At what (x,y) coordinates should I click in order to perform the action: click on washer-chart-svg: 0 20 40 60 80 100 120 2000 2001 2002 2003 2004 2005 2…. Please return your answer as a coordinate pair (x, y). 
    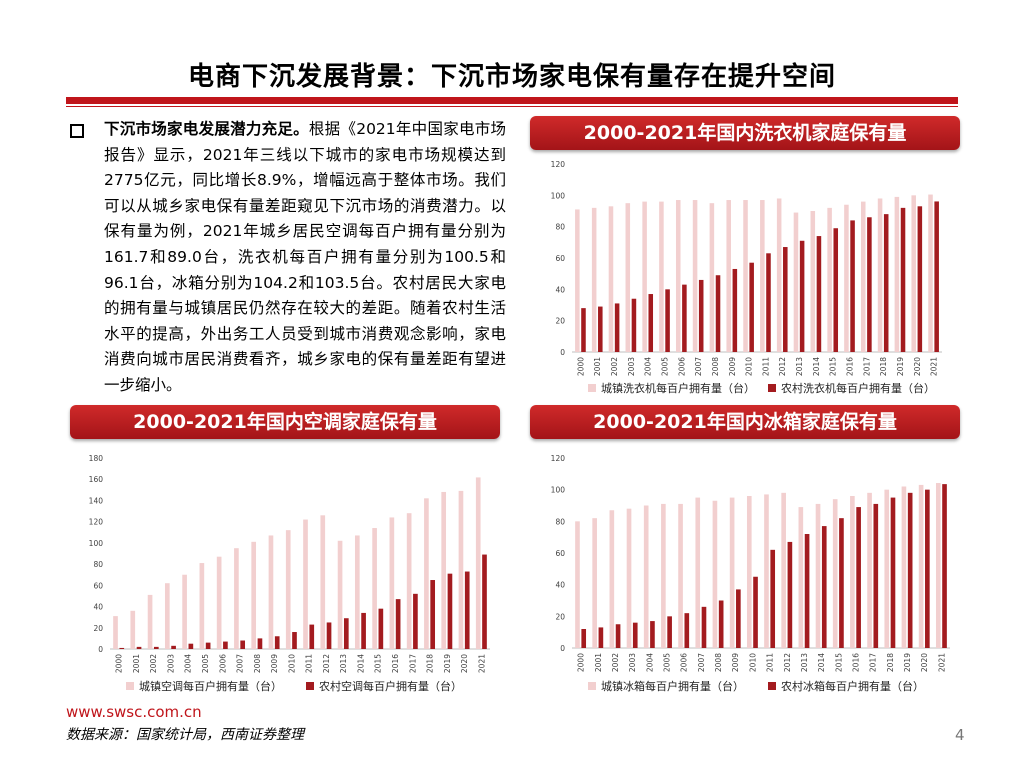
    Looking at the image, I should click on (746, 277).